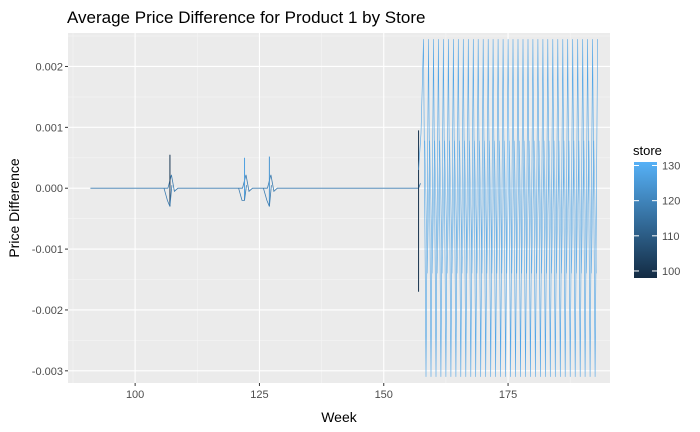 The width and height of the screenshot is (700, 432). What do you see at coordinates (321, 392) in the screenshot?
I see `x-axis: 100 125 150 175` at bounding box center [321, 392].